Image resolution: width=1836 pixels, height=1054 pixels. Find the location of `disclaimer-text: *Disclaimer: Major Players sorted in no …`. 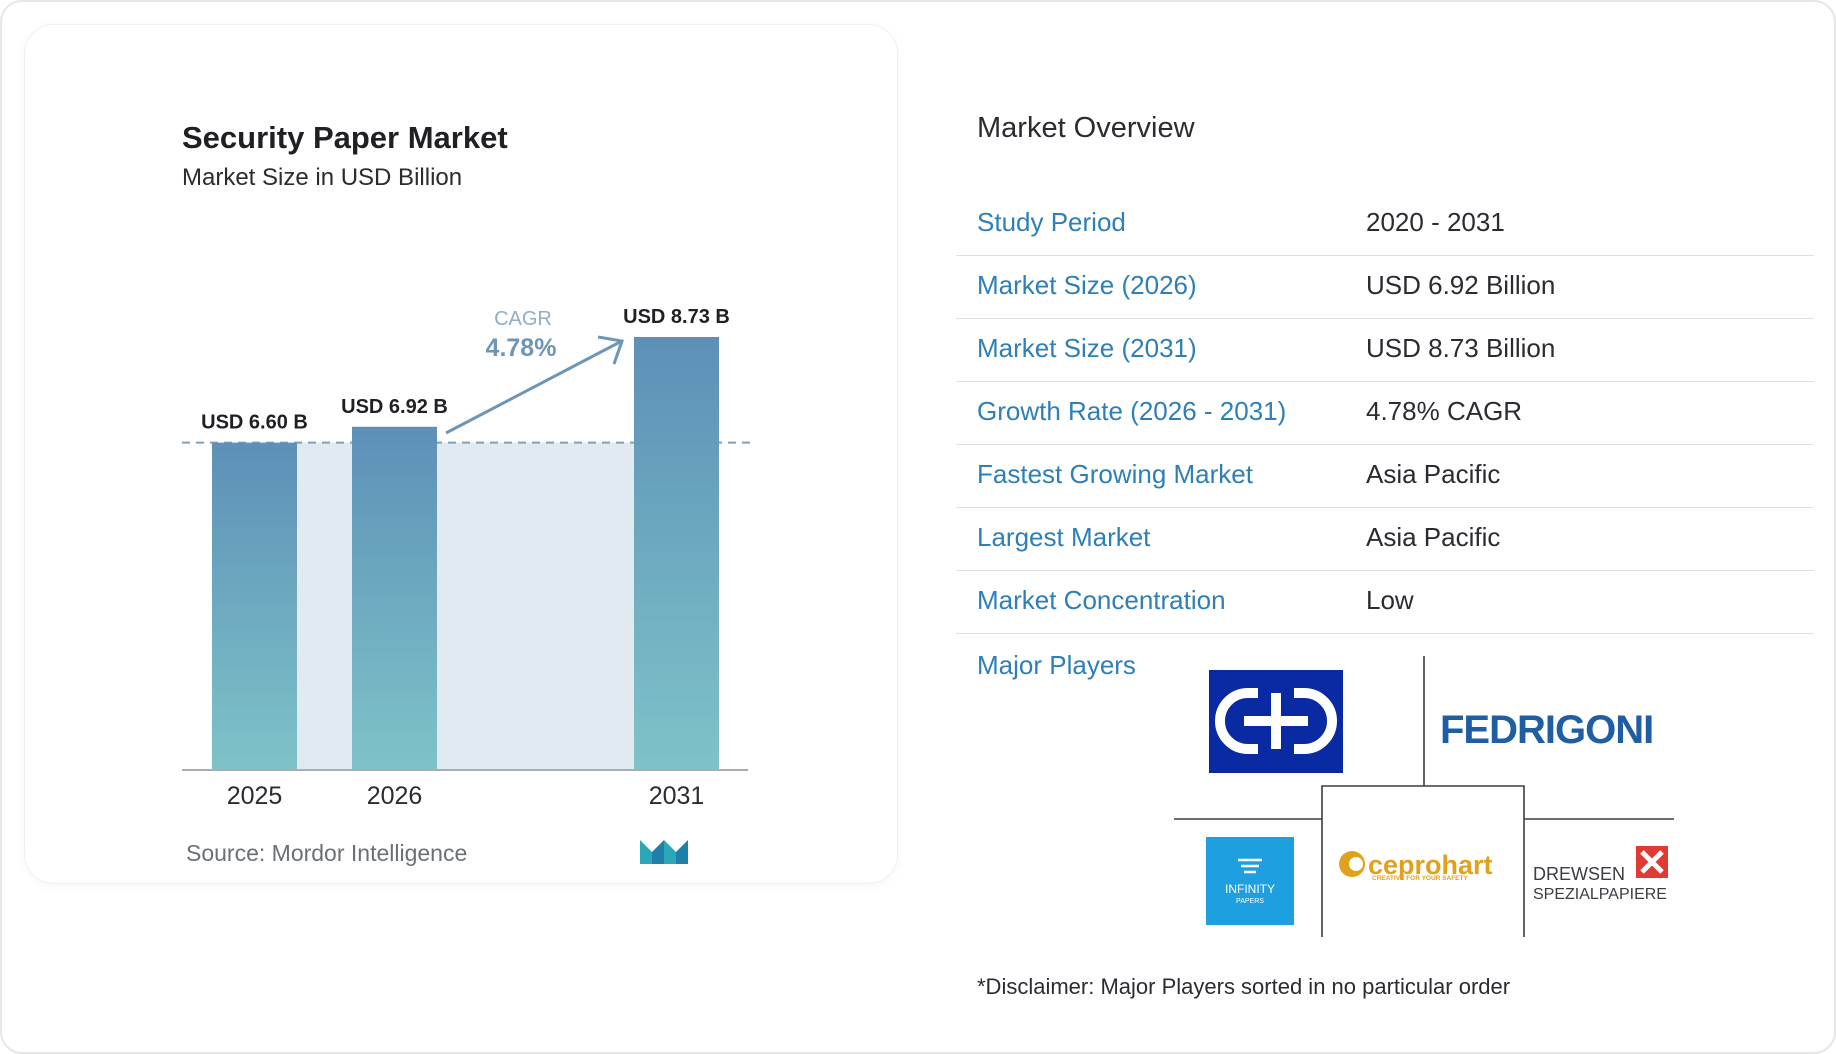

disclaimer-text: *Disclaimer: Major Players sorted in no … is located at coordinates (1244, 986).